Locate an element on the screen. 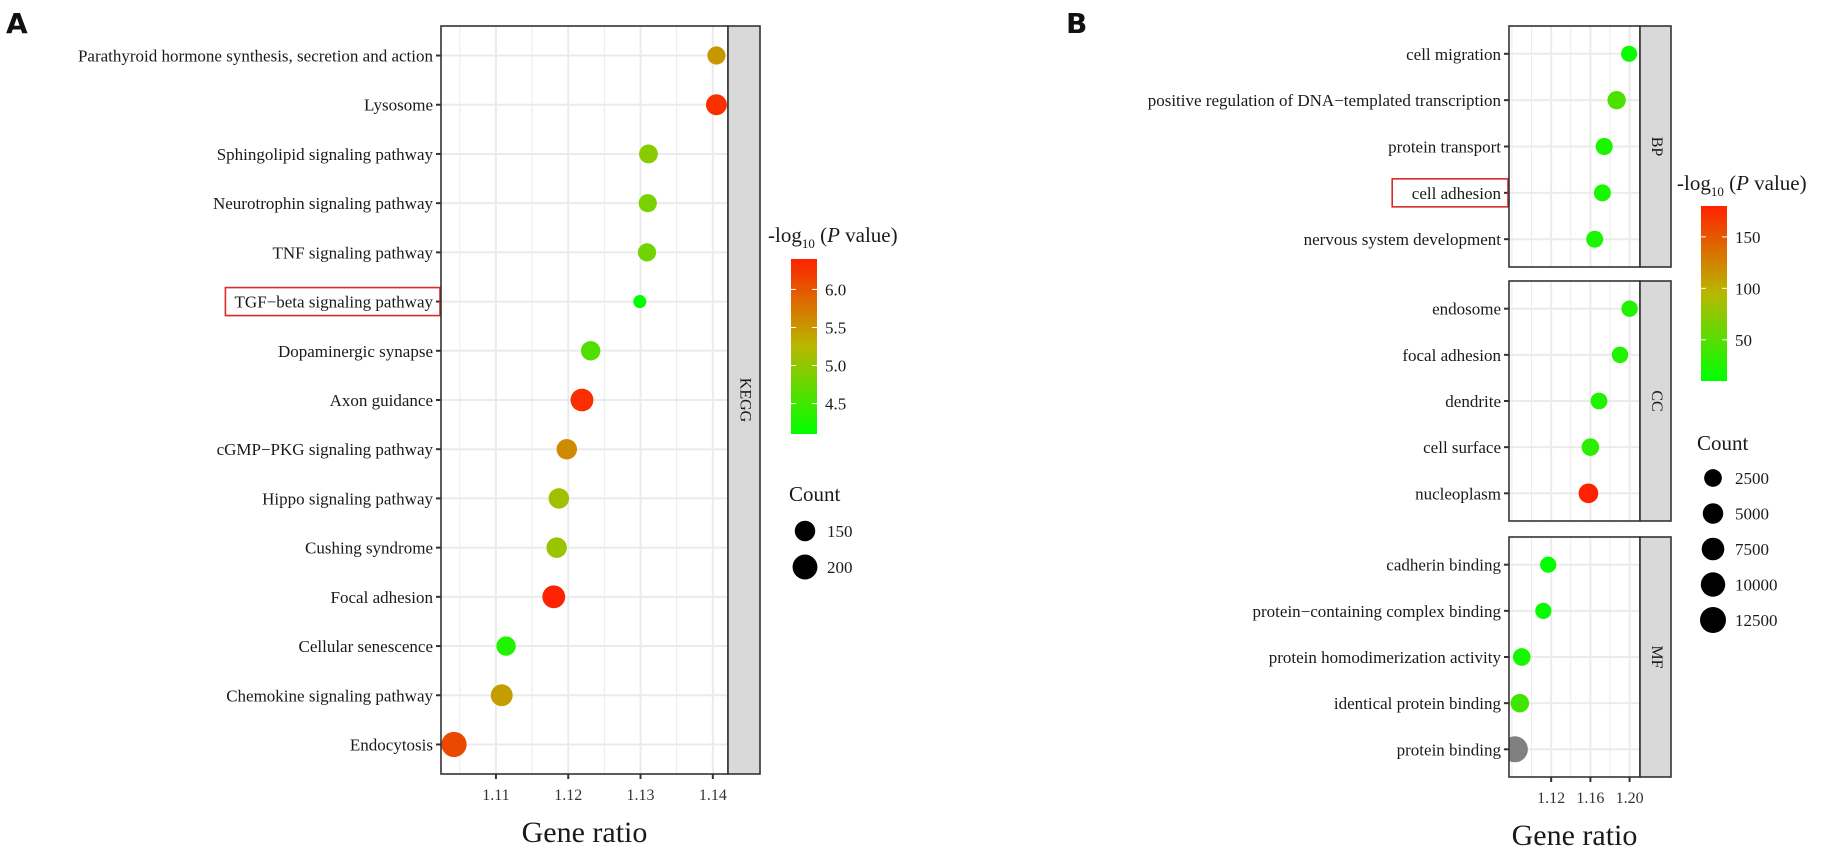 The width and height of the screenshot is (1839, 855). x-tick-label: 1.14 is located at coordinates (713, 795).